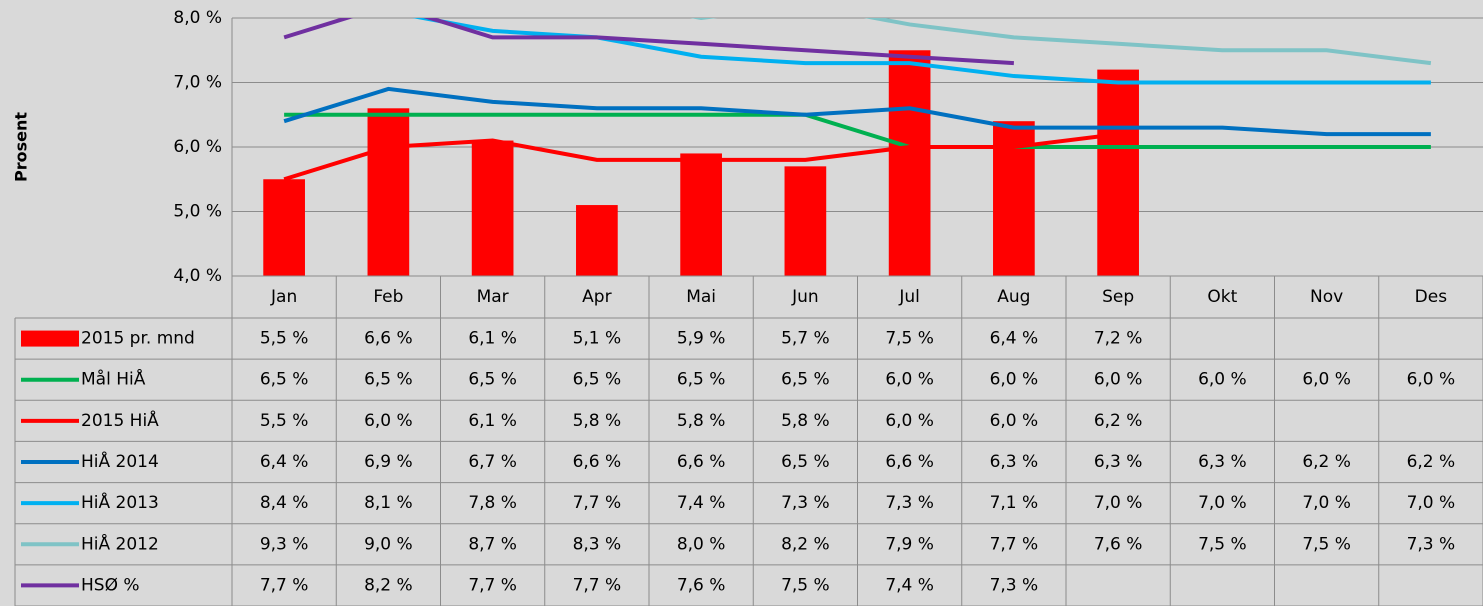  Describe the element at coordinates (596, 297) in the screenshot. I see `x-tick-label: Apr` at that location.